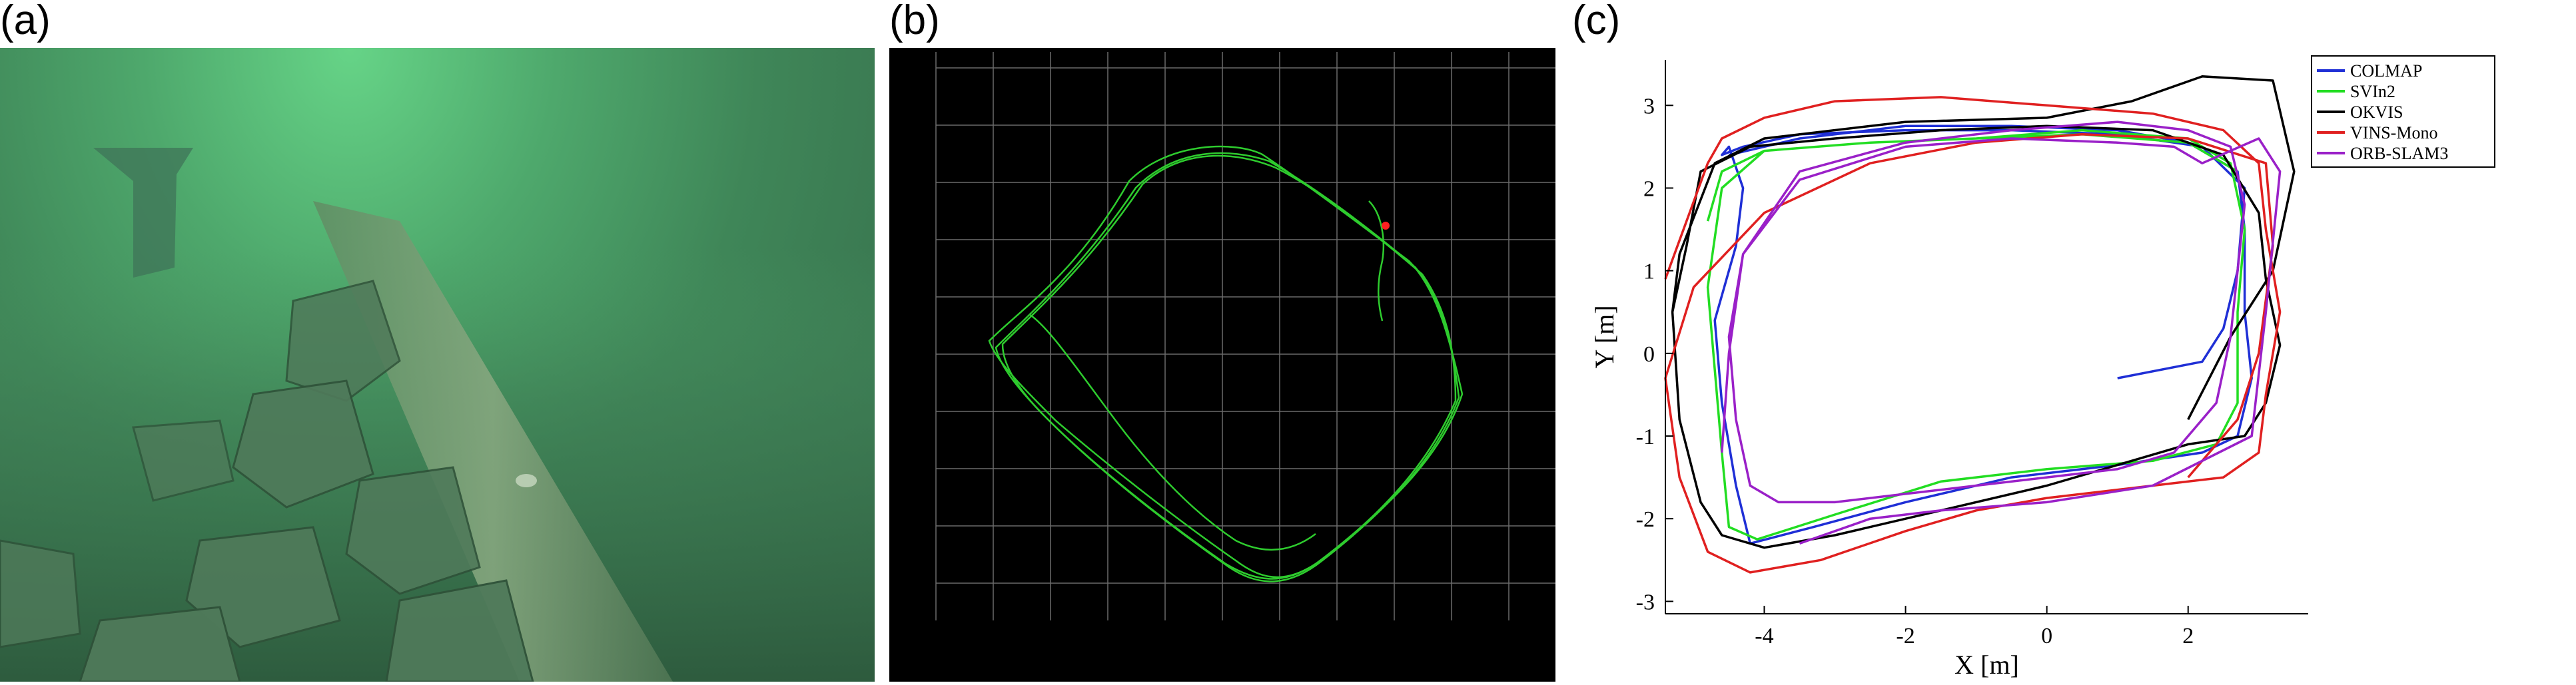 The height and width of the screenshot is (685, 2576). Describe the element at coordinates (1604, 337) in the screenshot. I see `y-axis-label: Y [m]` at that location.